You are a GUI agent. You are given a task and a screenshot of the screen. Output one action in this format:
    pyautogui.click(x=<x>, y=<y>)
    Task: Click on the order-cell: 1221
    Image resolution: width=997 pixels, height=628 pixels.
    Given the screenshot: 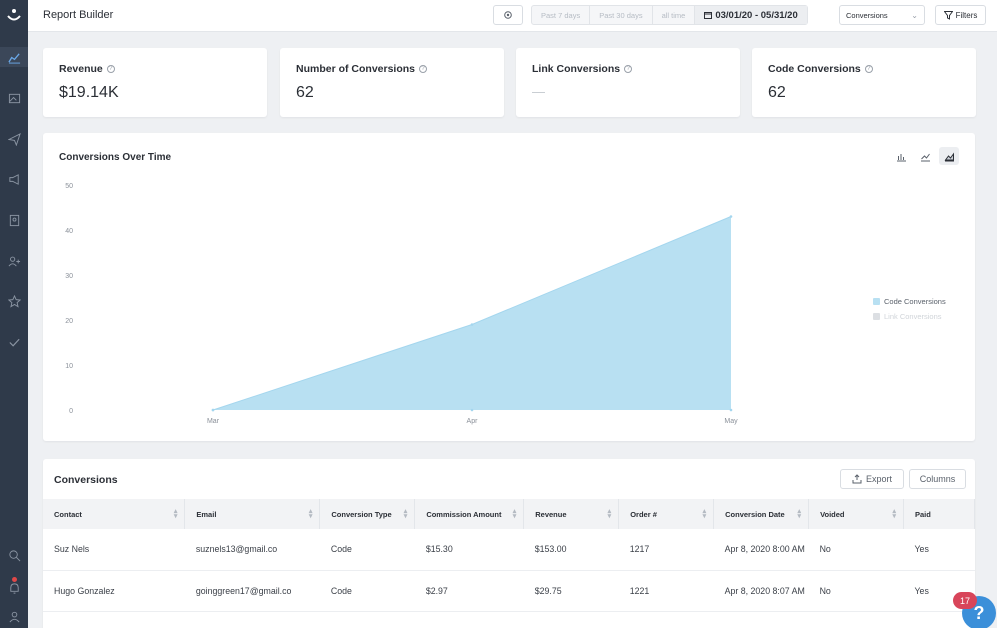 What is the action you would take?
    pyautogui.click(x=666, y=591)
    